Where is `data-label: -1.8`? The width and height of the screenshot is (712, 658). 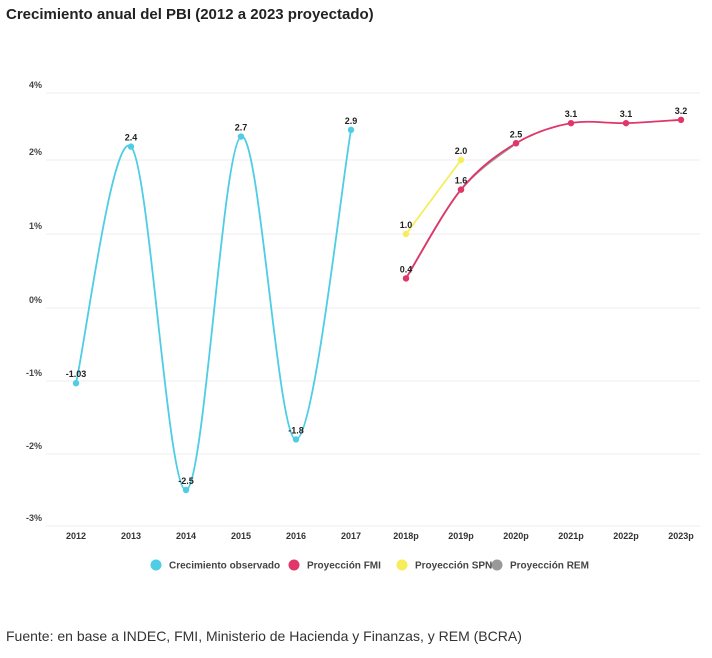 data-label: -1.8 is located at coordinates (296, 430).